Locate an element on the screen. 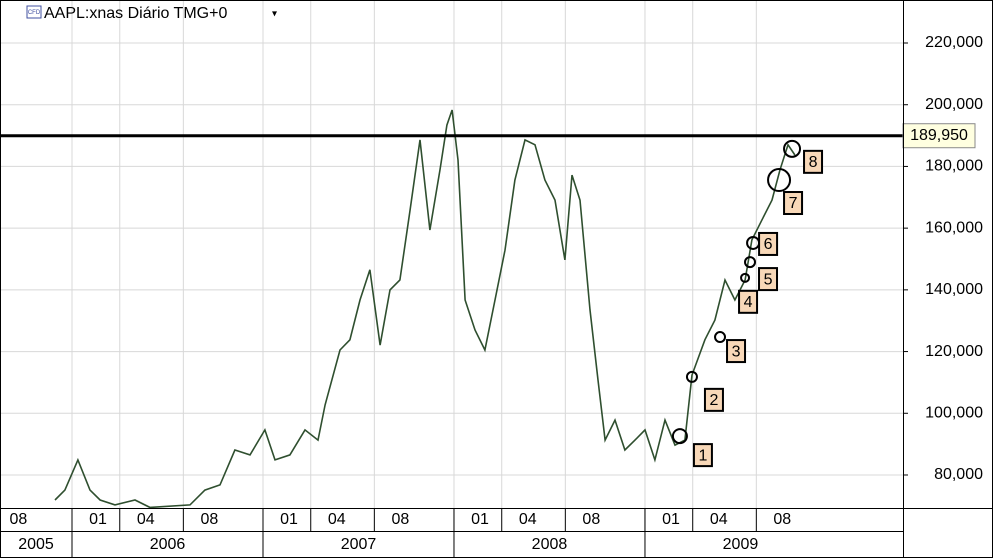 Image resolution: width=993 pixels, height=558 pixels. marker-label: 4 is located at coordinates (748, 302).